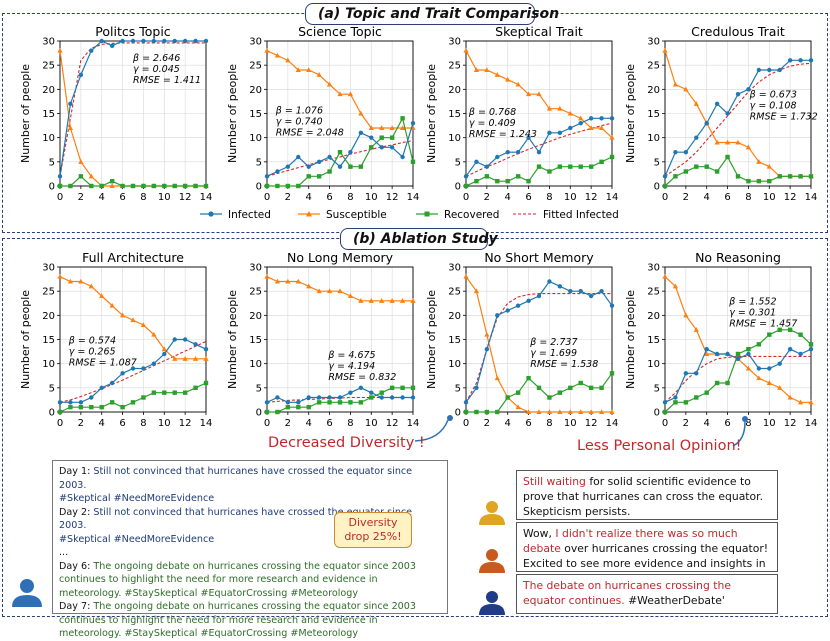  What do you see at coordinates (133, 339) in the screenshot?
I see `plot-frame` at bounding box center [133, 339].